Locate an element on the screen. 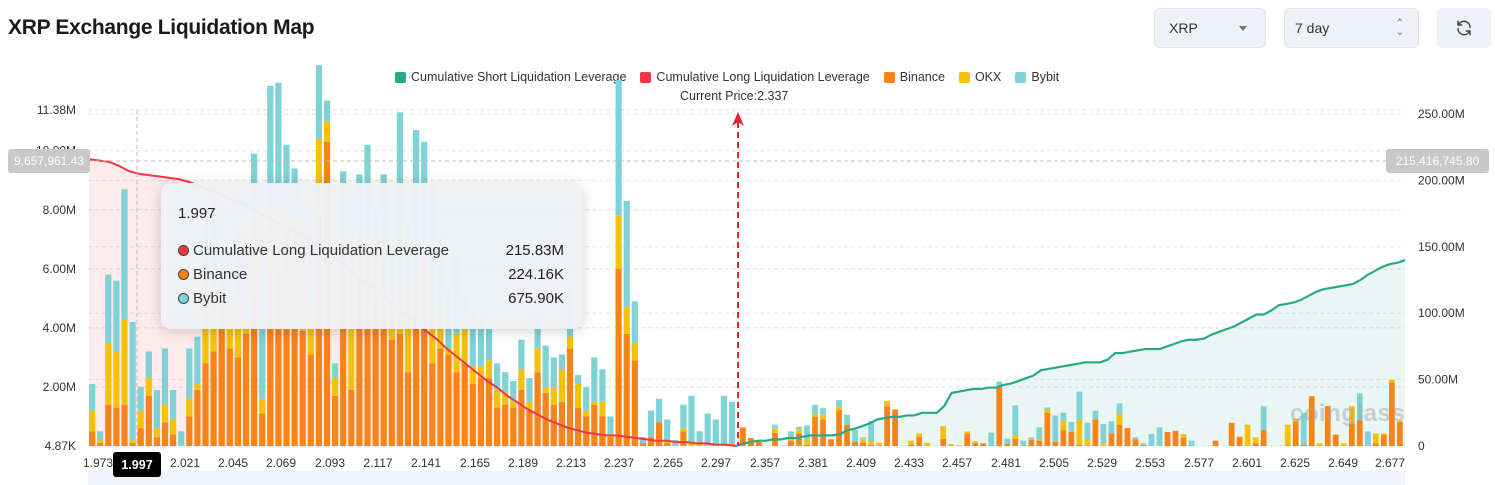 The image size is (1495, 485). range-select: 7 day ⌃ ⌄ is located at coordinates (1351, 28).